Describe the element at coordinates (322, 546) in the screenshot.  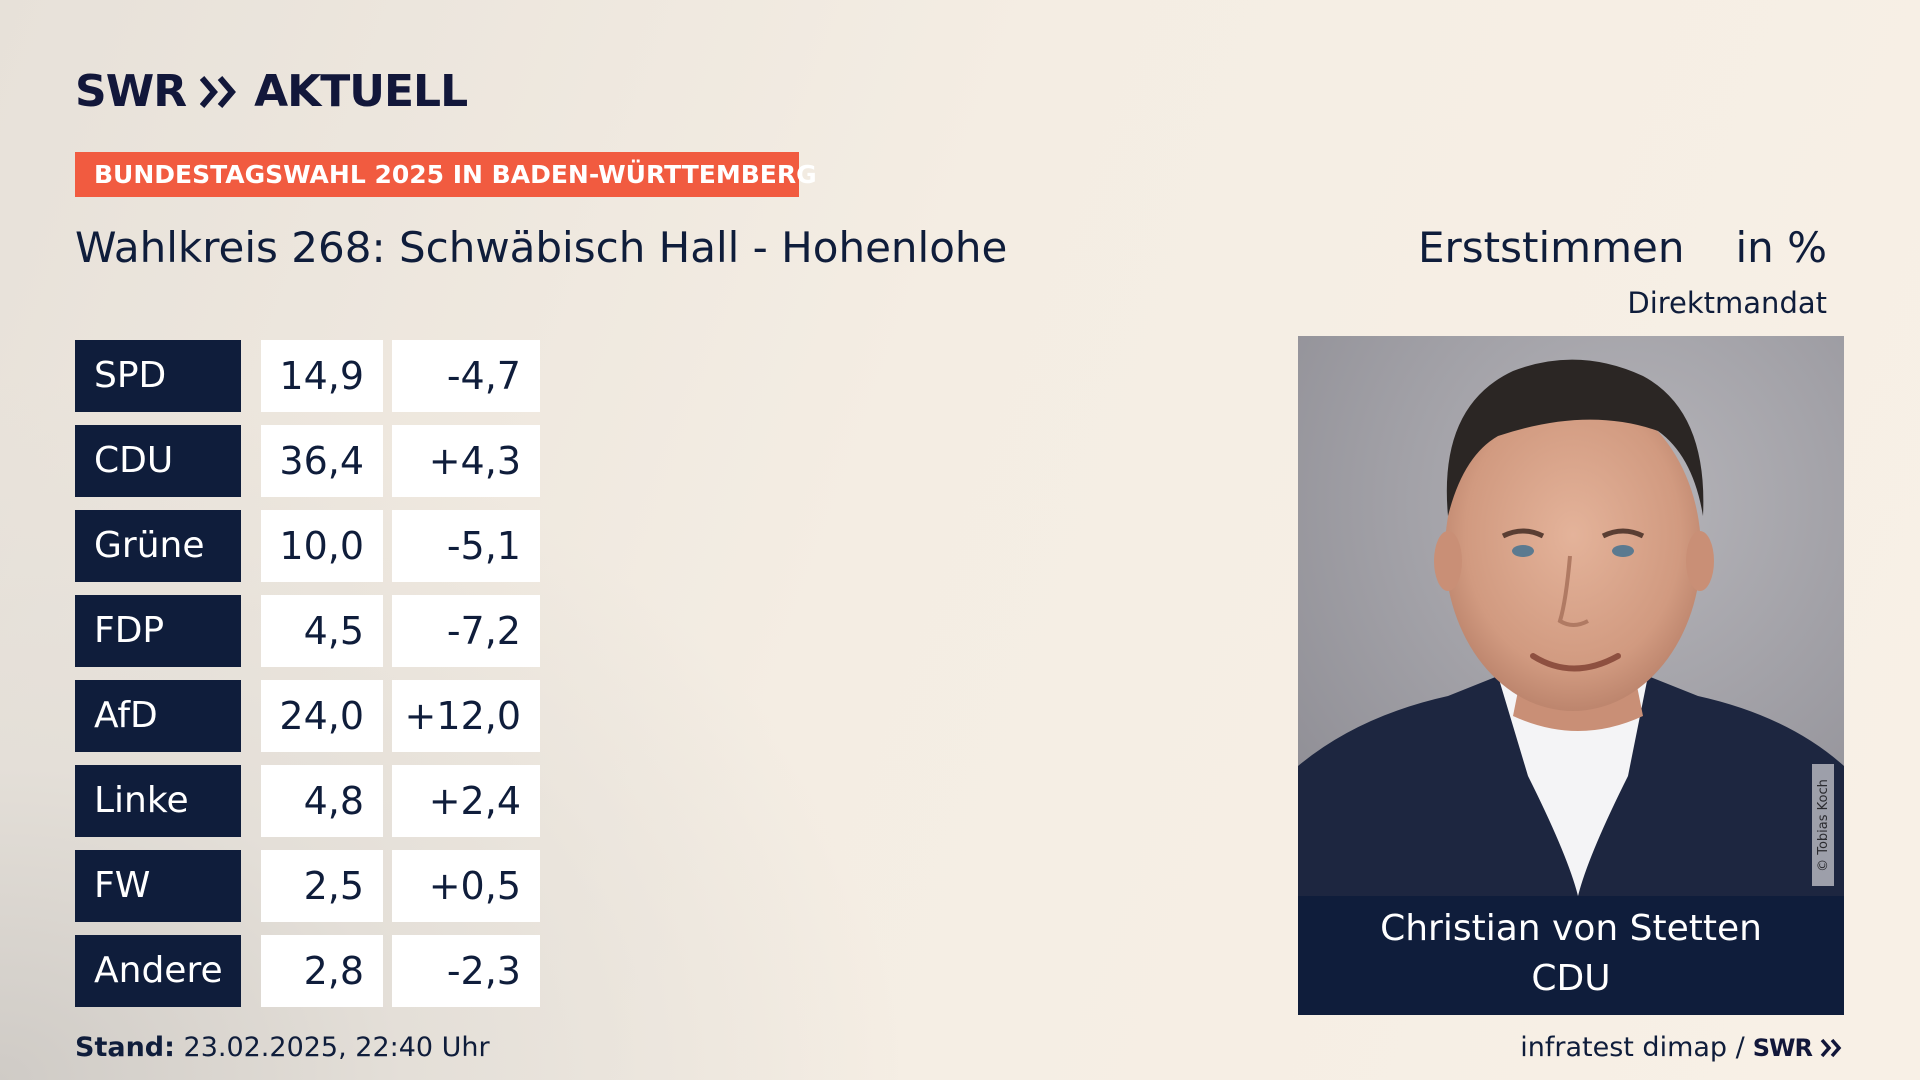
I see `vote-share-value: 10,0` at that location.